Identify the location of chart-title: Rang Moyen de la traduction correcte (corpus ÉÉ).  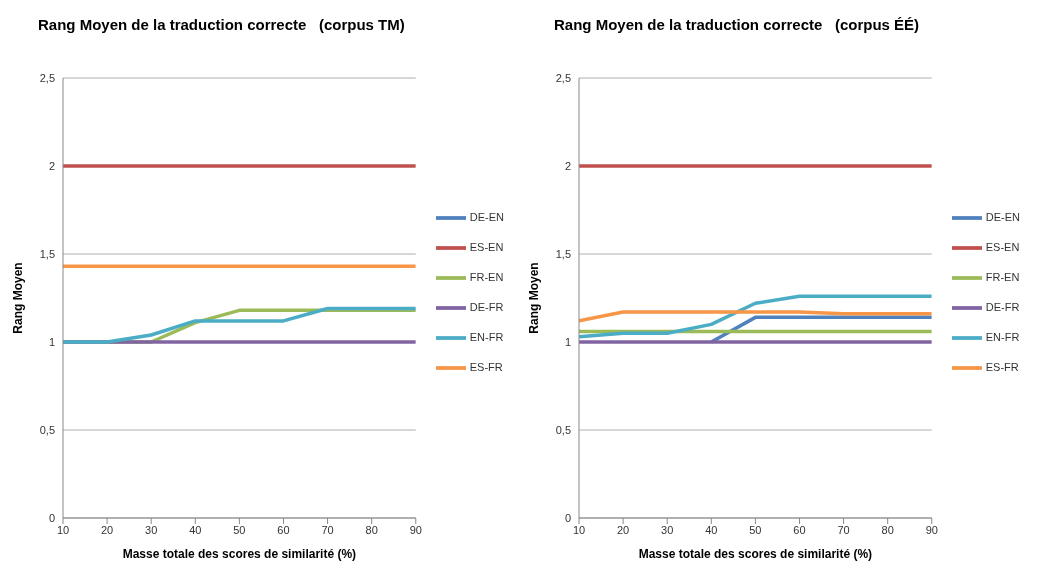
(737, 24).